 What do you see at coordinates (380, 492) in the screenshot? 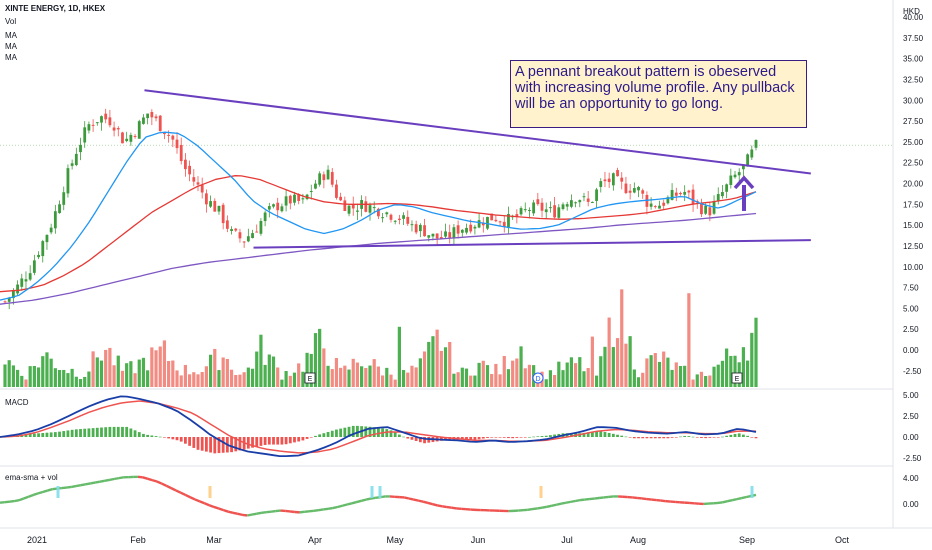
I see `osc-volume-highlight` at bounding box center [380, 492].